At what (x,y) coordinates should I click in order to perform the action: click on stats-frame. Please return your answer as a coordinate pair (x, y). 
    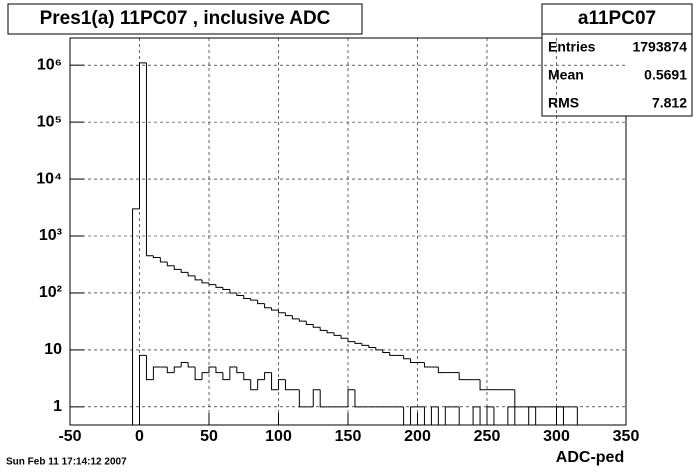
    Looking at the image, I should click on (617, 60).